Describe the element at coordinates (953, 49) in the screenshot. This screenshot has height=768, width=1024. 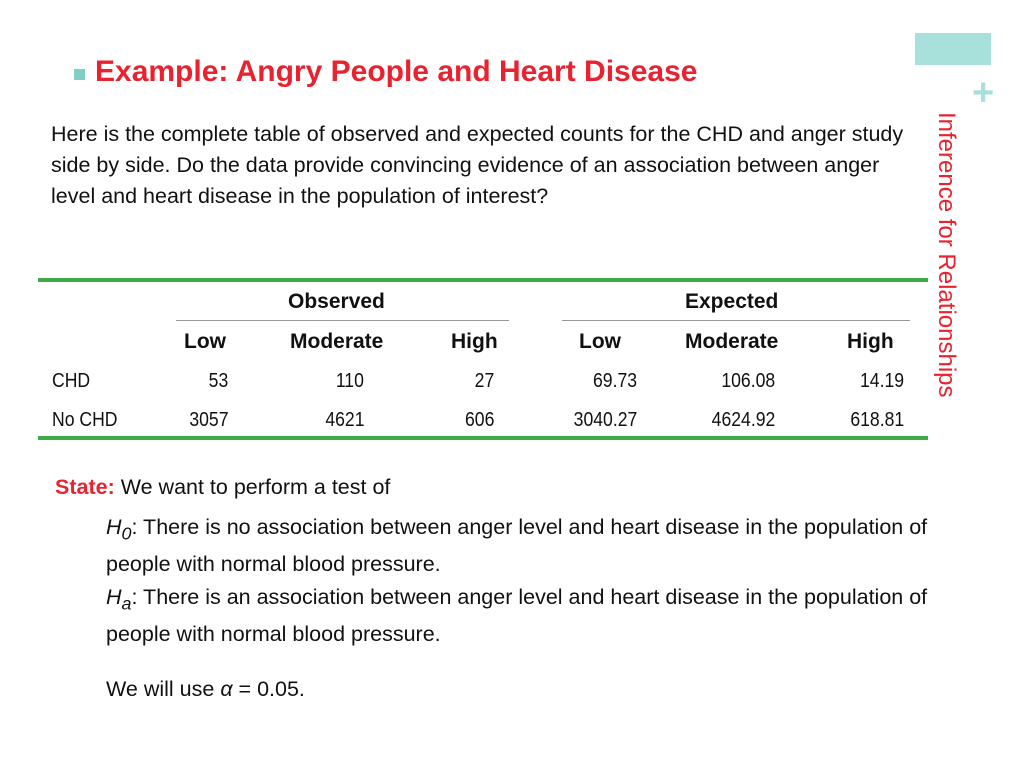
I see `accent-block` at that location.